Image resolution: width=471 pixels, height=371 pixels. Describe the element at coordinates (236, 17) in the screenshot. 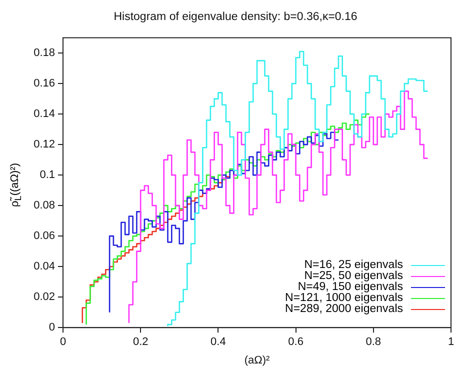

I see `chart-title: Histogram of eigenvalue density: b=0.36,κ=0.16` at that location.